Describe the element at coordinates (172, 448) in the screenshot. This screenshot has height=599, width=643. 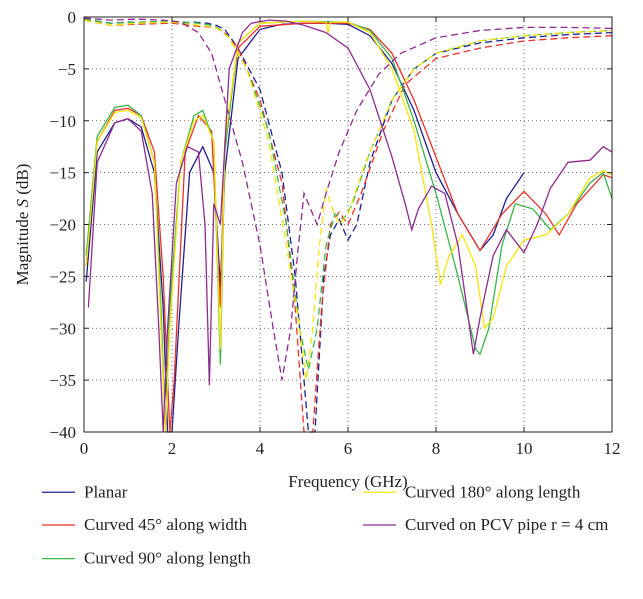
I see `x-tick-label: 2` at that location.